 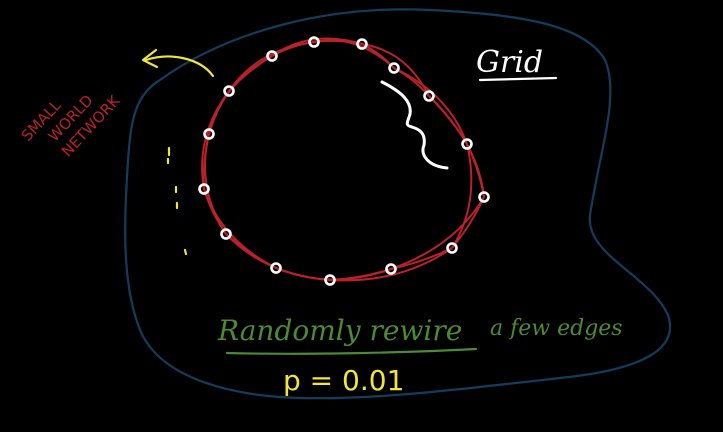 What do you see at coordinates (518, 79) in the screenshot?
I see `grid-underline` at bounding box center [518, 79].